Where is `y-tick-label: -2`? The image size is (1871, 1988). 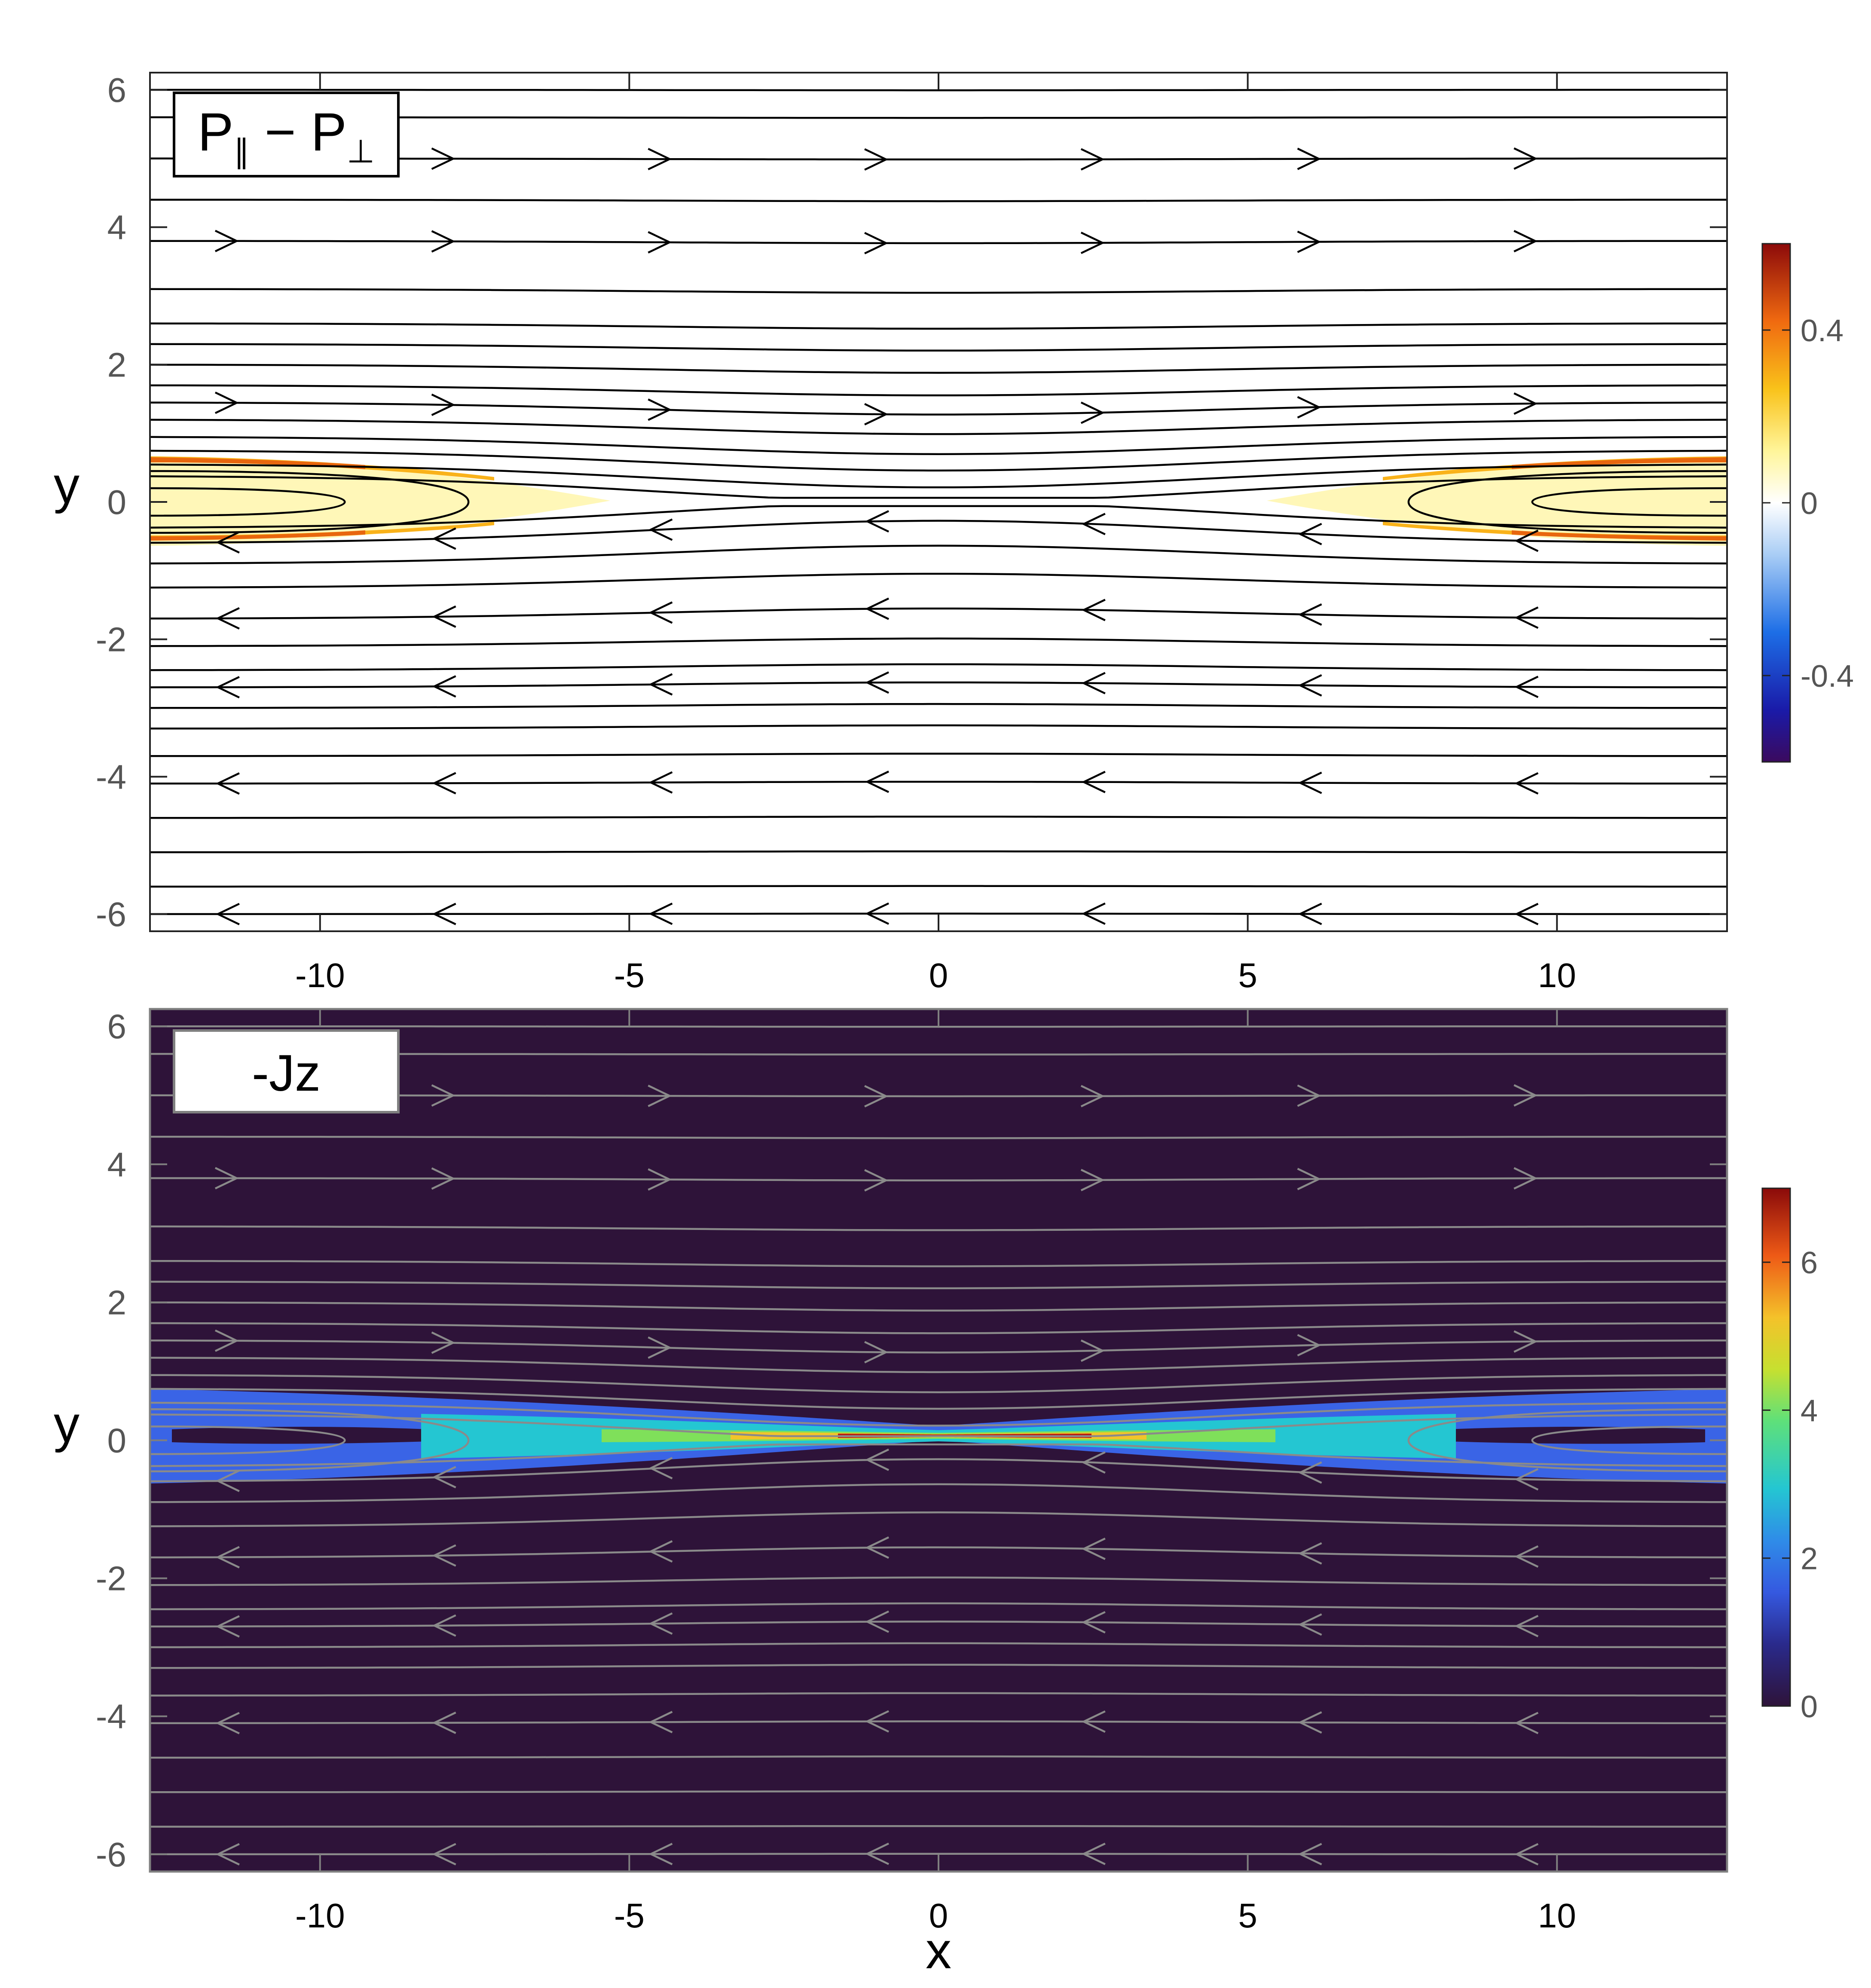 y-tick-label: -2 is located at coordinates (111, 1579).